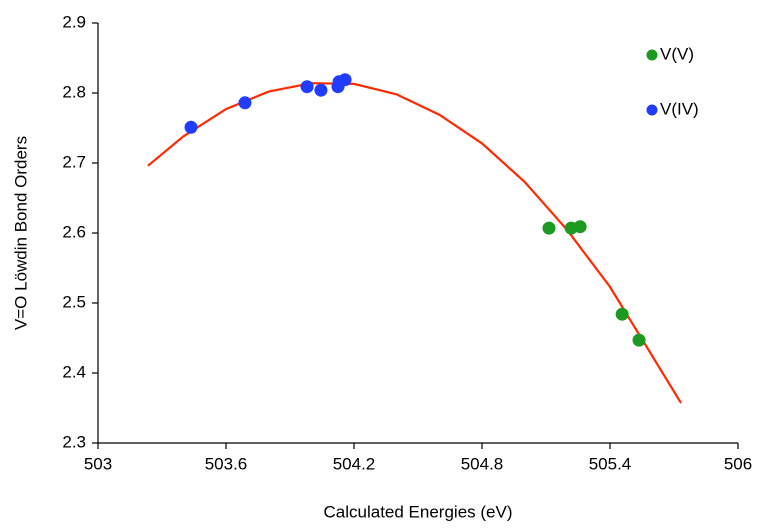 The height and width of the screenshot is (528, 761). What do you see at coordinates (74, 21) in the screenshot?
I see `y-tick-label: 2.9` at bounding box center [74, 21].